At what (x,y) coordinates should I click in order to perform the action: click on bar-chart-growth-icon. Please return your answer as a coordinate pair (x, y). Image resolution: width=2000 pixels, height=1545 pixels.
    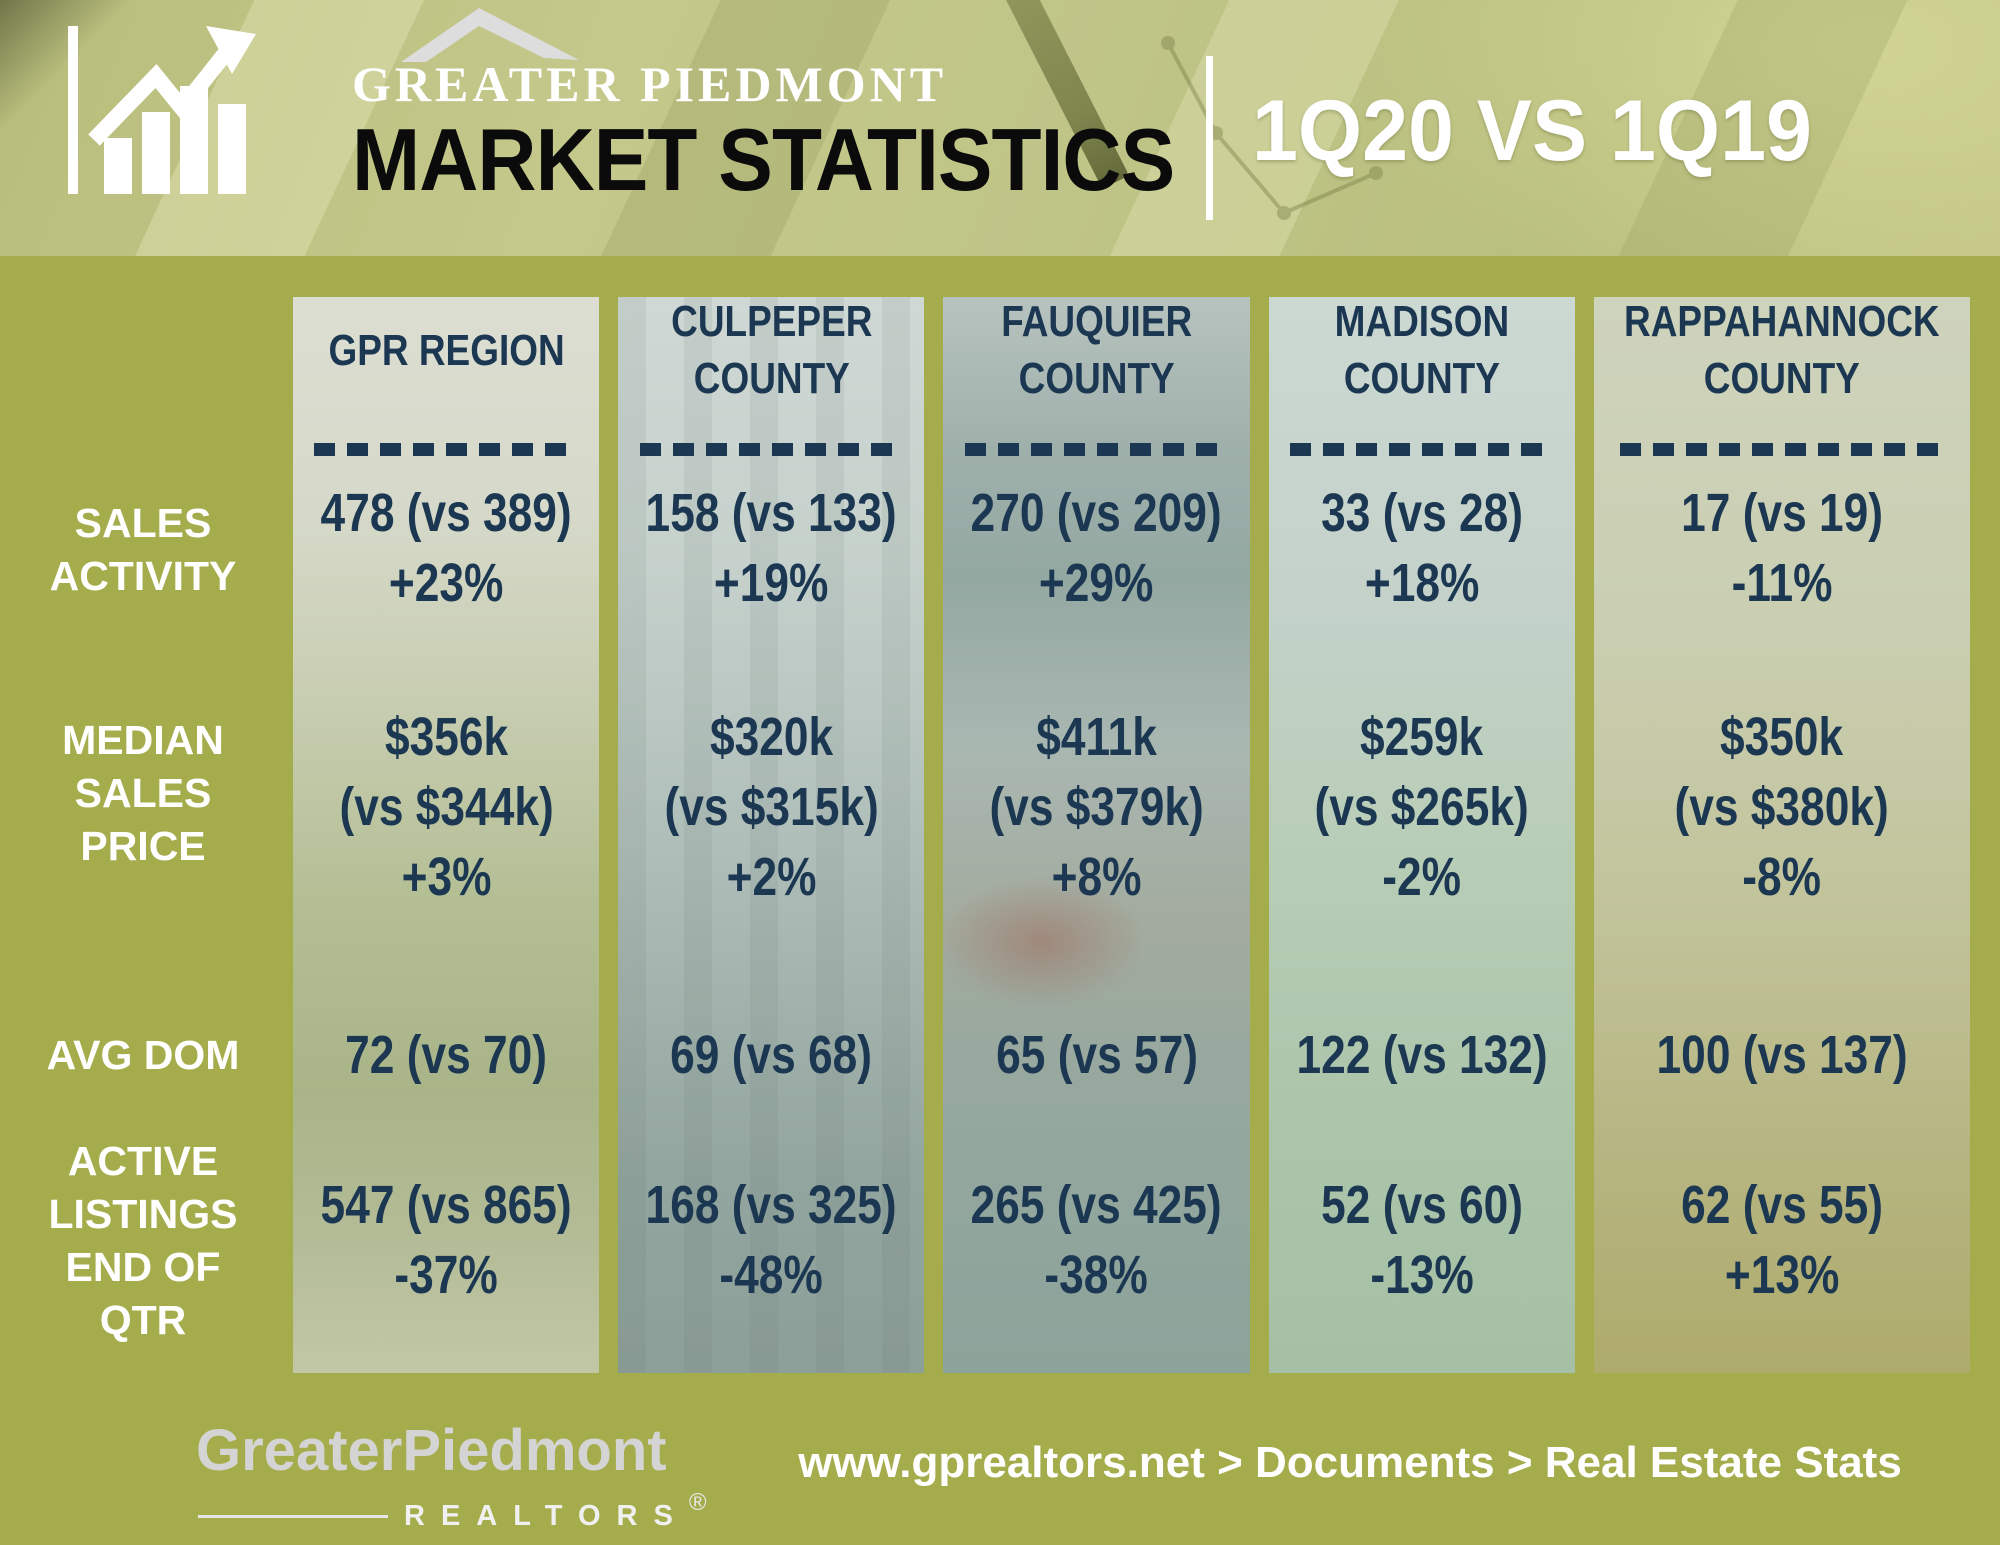
    Looking at the image, I should click on (166, 111).